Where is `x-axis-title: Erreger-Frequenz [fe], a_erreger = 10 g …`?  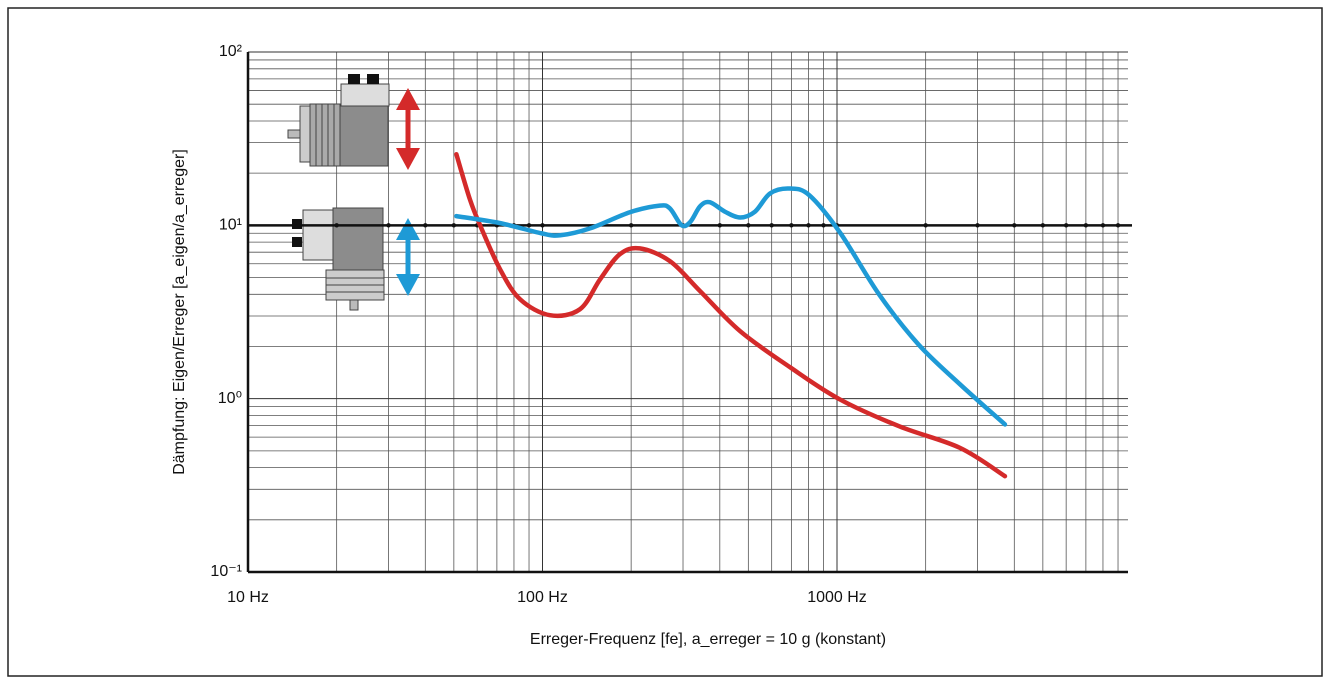
x-axis-title: Erreger-Frequenz [fe], a_erreger = 10 g … is located at coordinates (708, 639).